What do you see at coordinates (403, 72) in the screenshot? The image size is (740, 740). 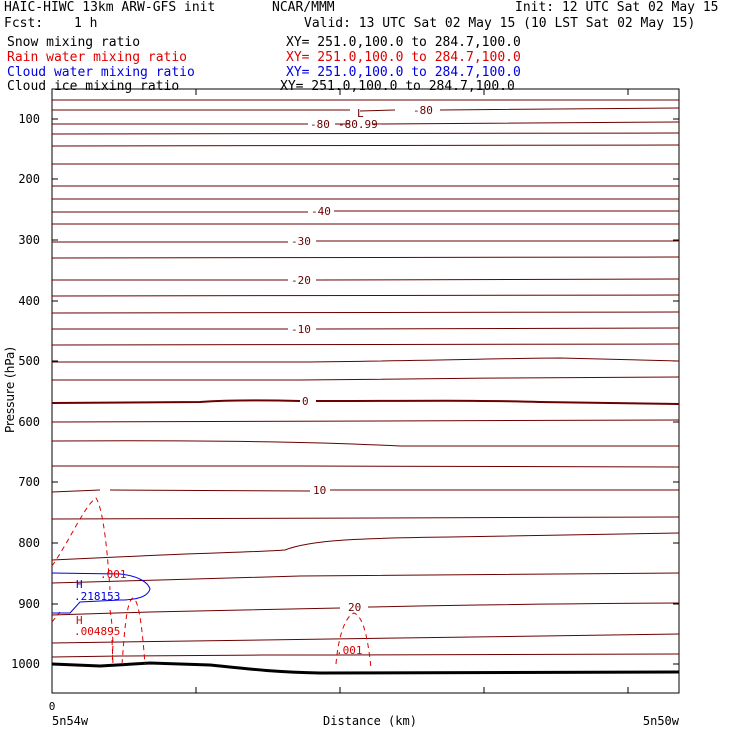 I see `field-xy-cloud-water: XY= 251.0,100.0 to 284.7,100.0` at bounding box center [403, 72].